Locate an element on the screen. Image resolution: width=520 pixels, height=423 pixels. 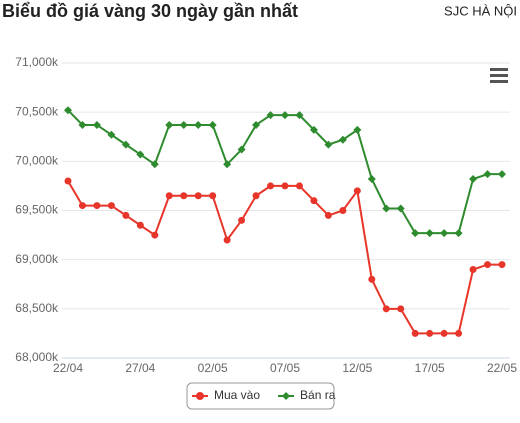
x-tick-label: 22/05 is located at coordinates (502, 368).